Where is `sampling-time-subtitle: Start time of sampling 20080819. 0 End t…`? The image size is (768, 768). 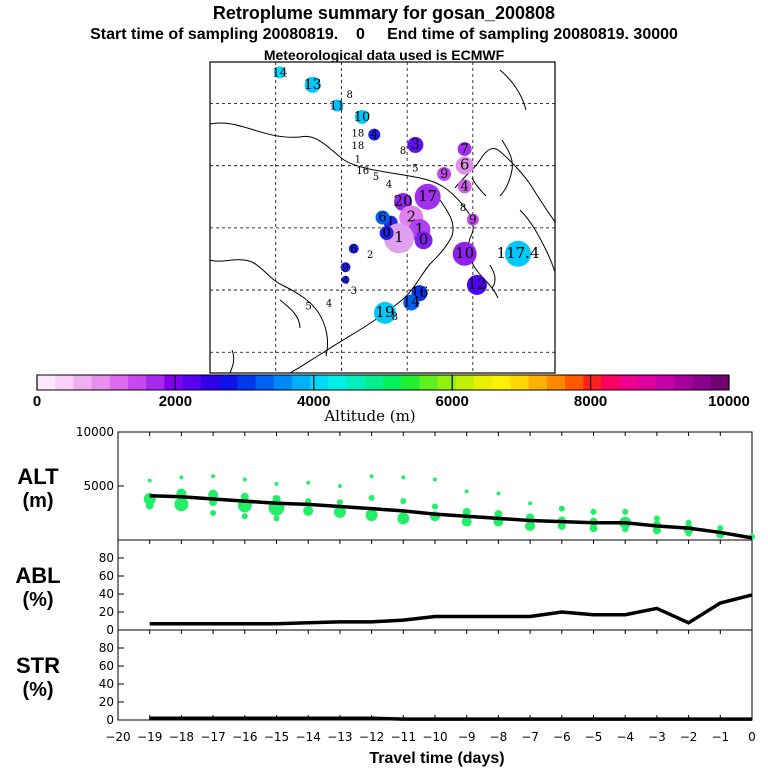 sampling-time-subtitle: Start time of sampling 20080819. 0 End t… is located at coordinates (384, 34).